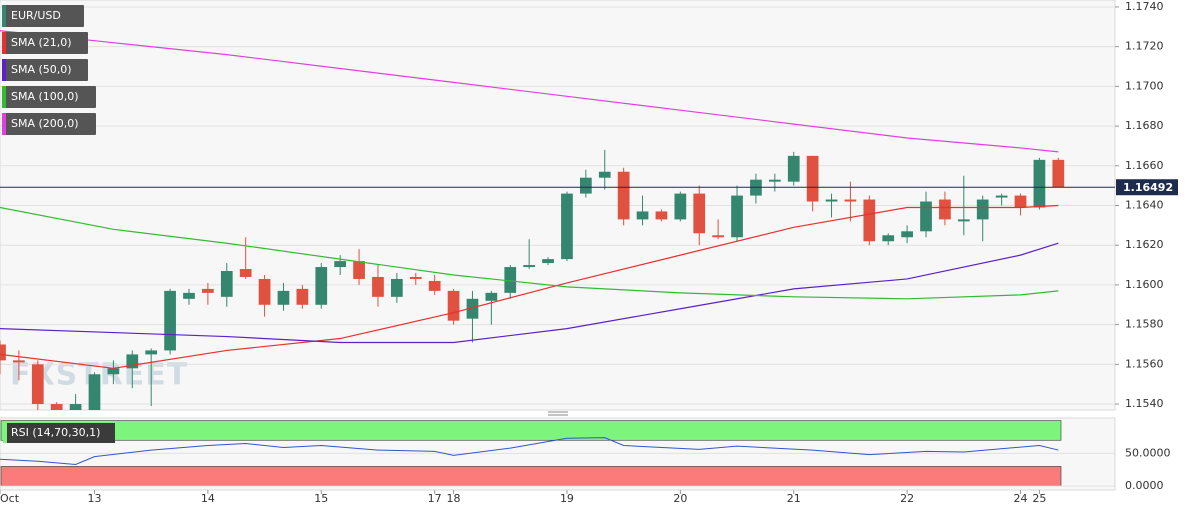  I want to click on symbol-box, so click(43, 16).